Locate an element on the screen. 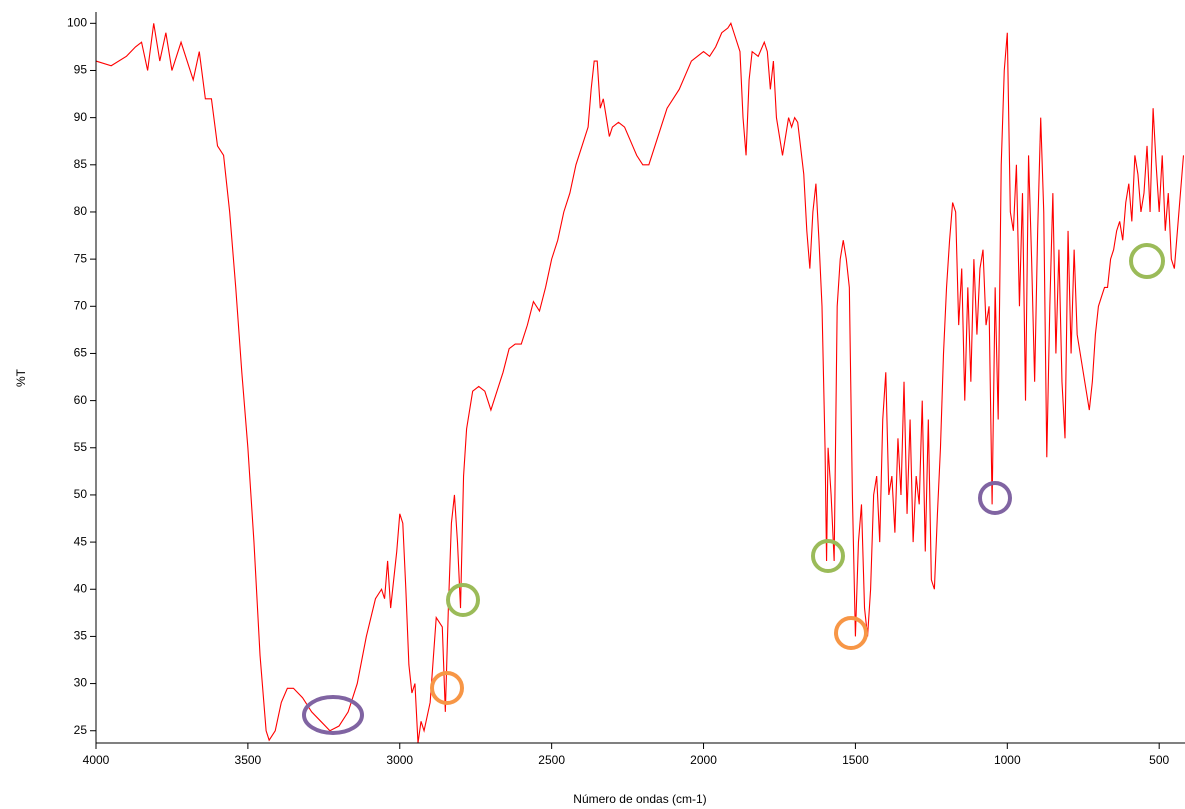 The image size is (1185, 809). y-tick-label: 65 is located at coordinates (81, 353).